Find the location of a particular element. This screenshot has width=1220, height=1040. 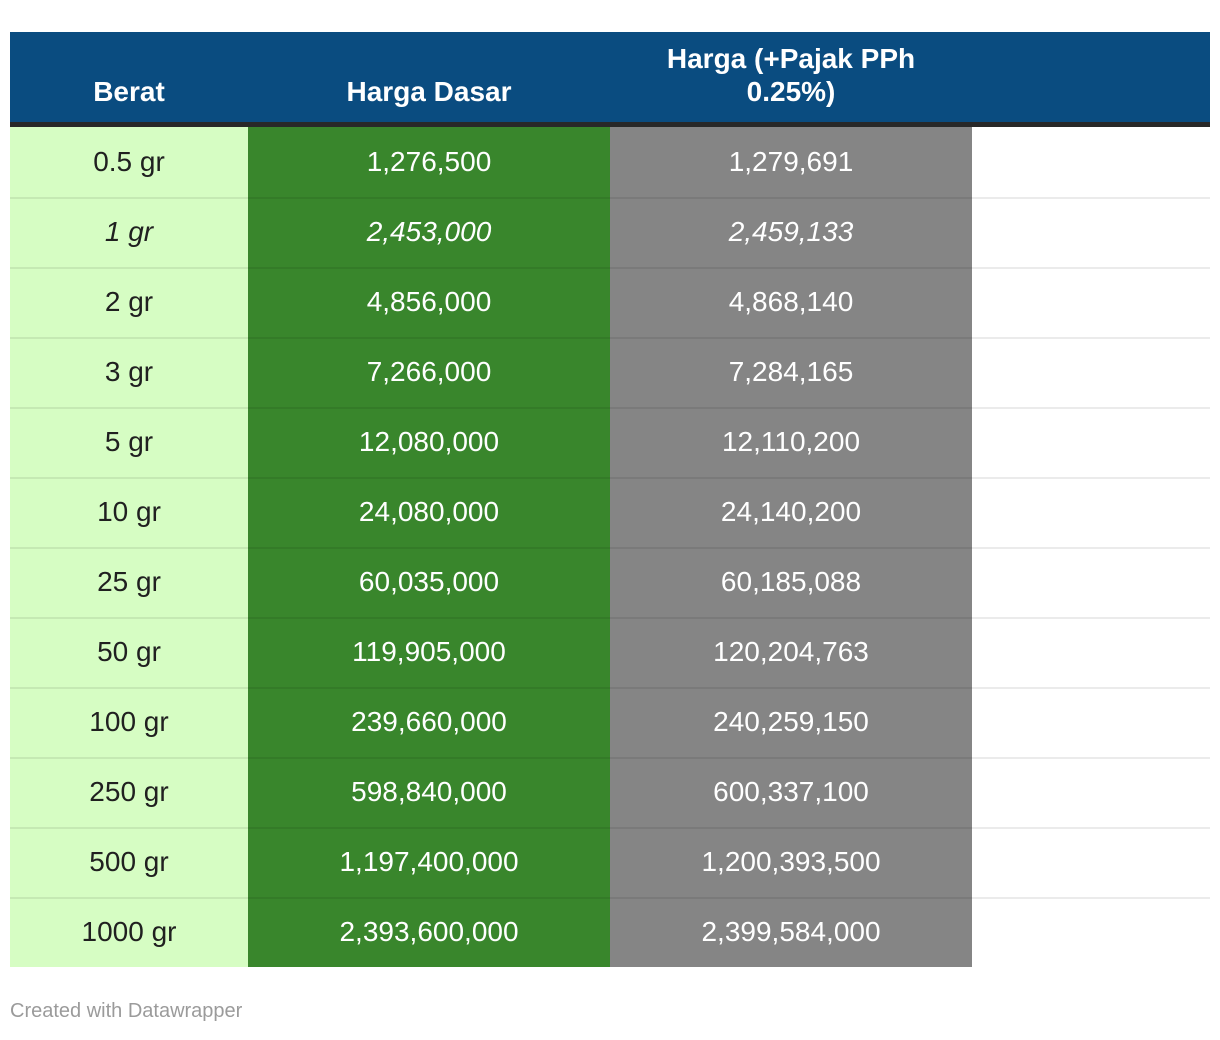

cell-harga-pajak: 2,459,133 is located at coordinates (791, 232).